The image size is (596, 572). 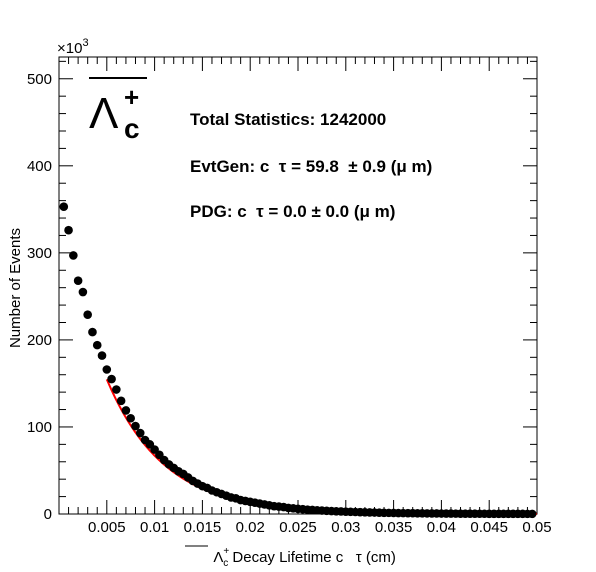 What do you see at coordinates (394, 527) in the screenshot?
I see `x-tick-label: 0.035` at bounding box center [394, 527].